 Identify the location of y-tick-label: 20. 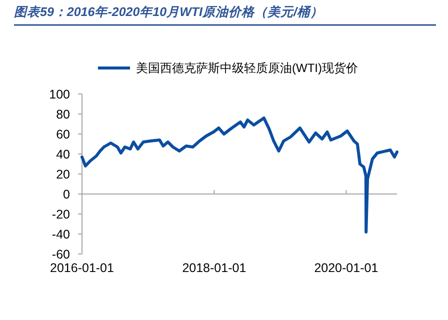
(63, 175).